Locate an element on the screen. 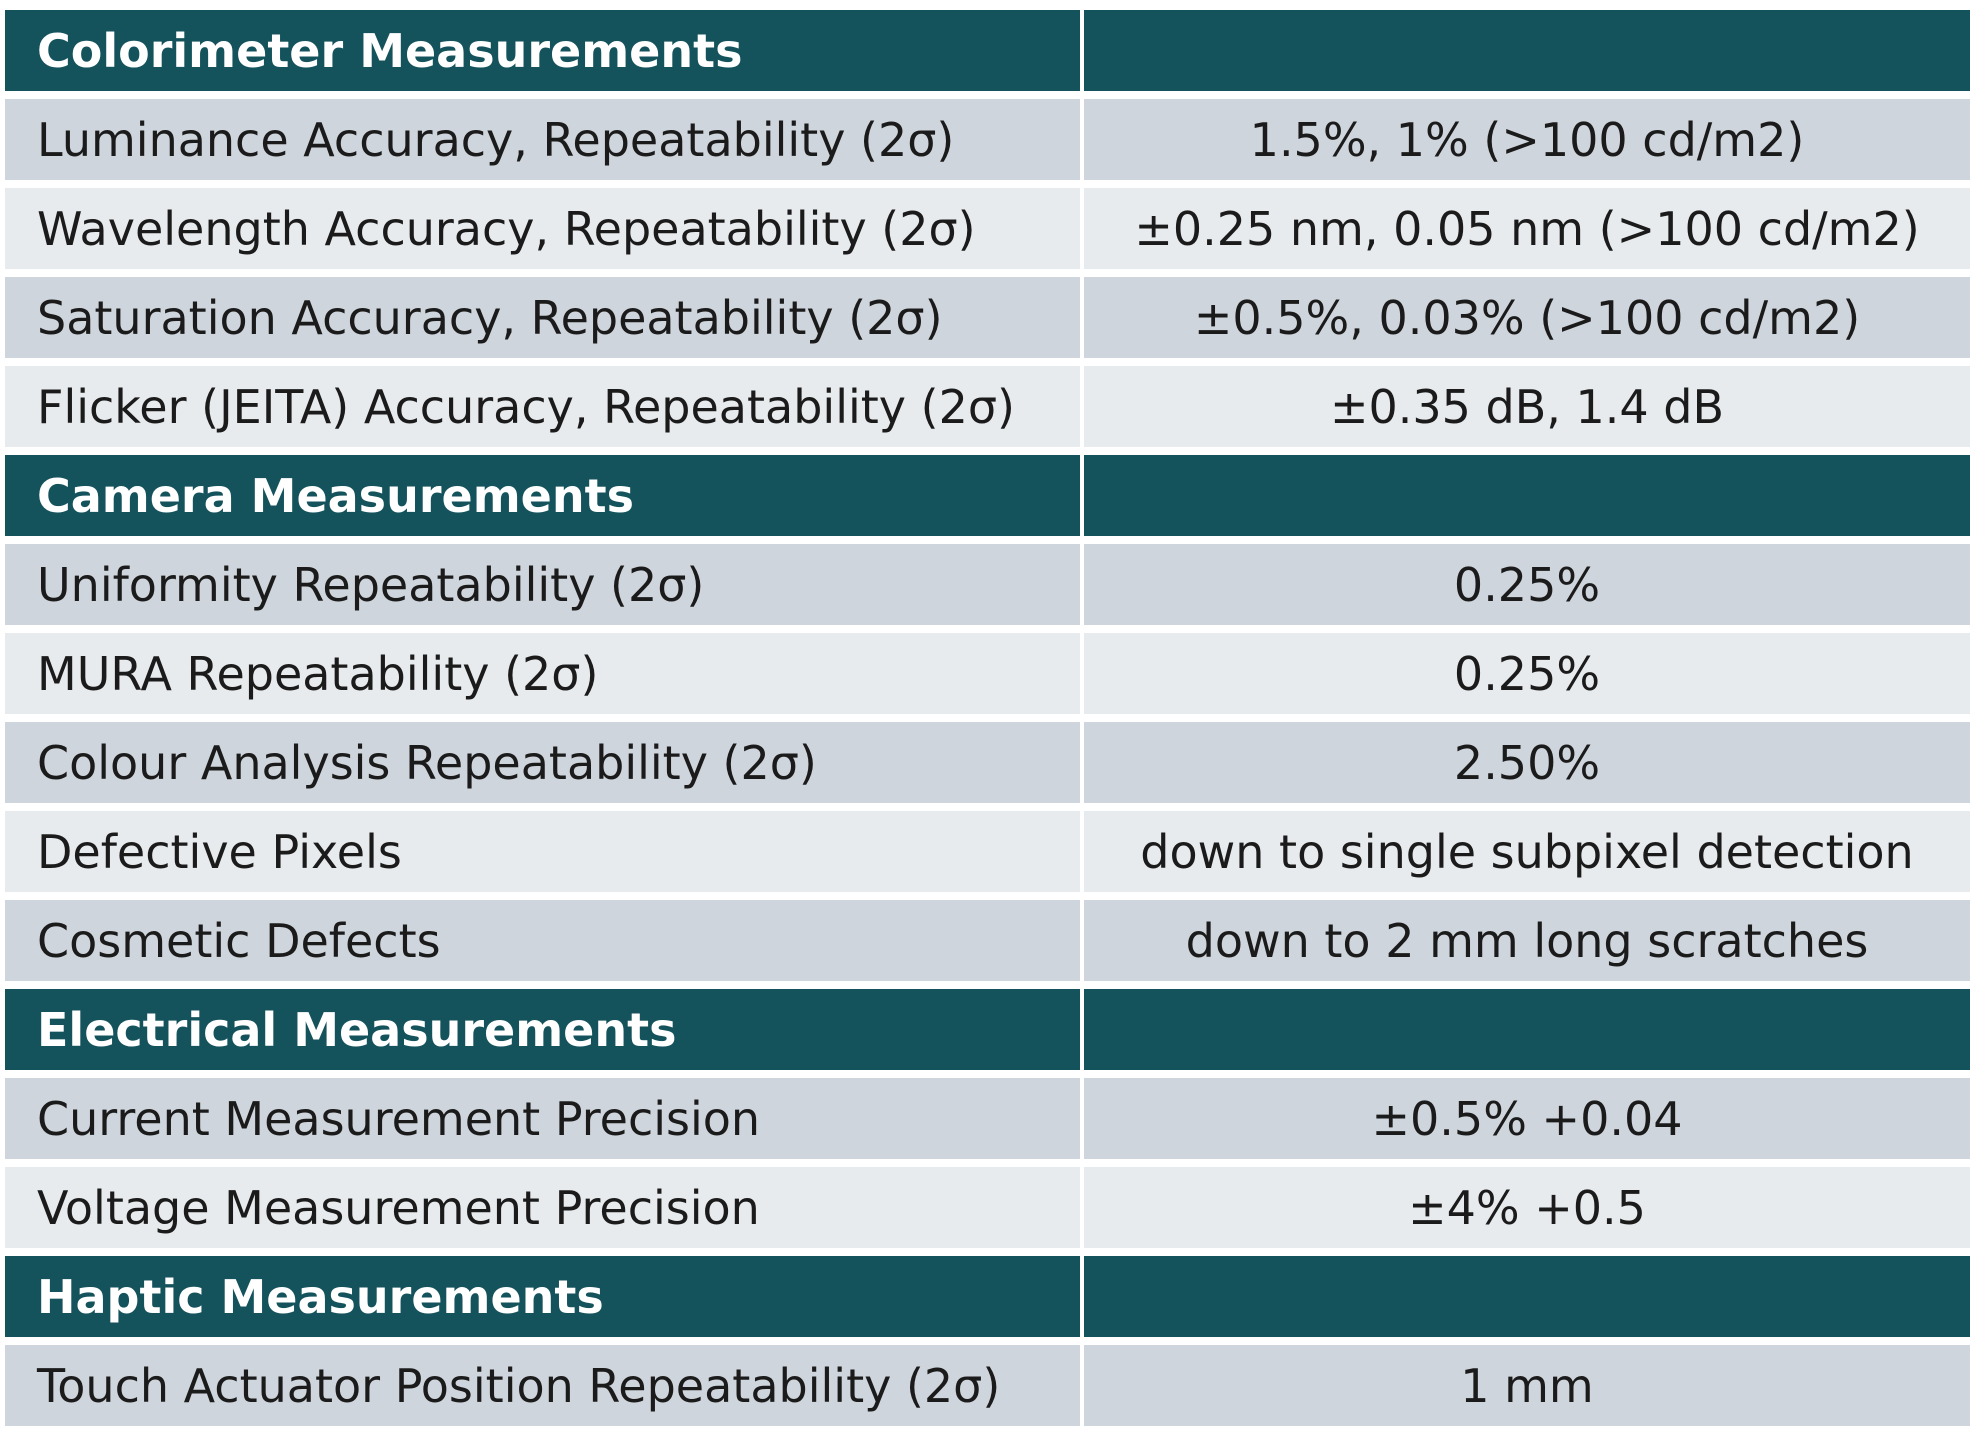 The height and width of the screenshot is (1431, 1975). spec-value: 2.50% is located at coordinates (1527, 762).